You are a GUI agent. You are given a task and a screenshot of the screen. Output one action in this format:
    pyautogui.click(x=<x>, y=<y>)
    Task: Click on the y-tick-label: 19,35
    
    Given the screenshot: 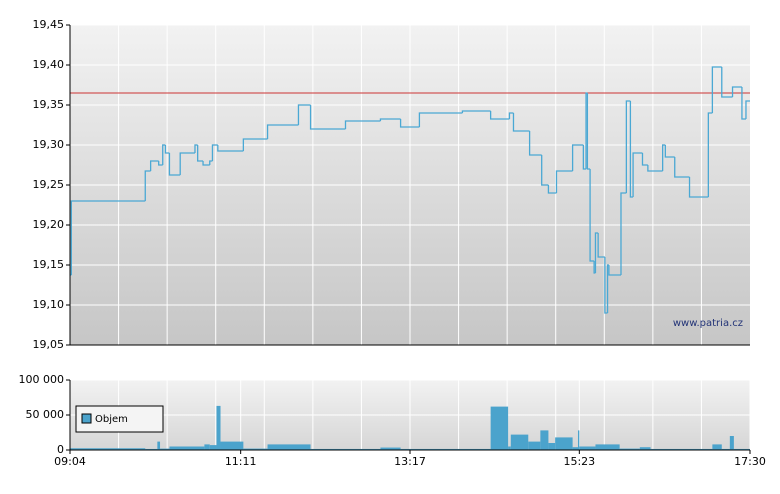 What is the action you would take?
    pyautogui.click(x=49, y=104)
    